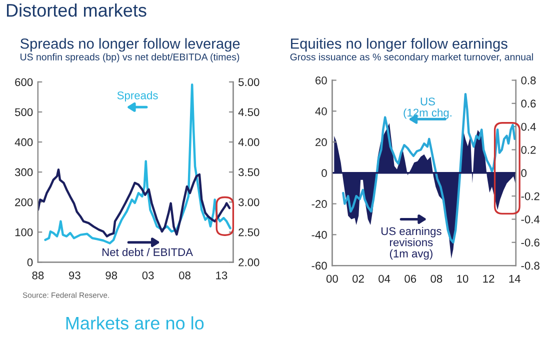 The image size is (550, 340). Describe the element at coordinates (135, 323) in the screenshot. I see `text: Markets are no lo` at that location.